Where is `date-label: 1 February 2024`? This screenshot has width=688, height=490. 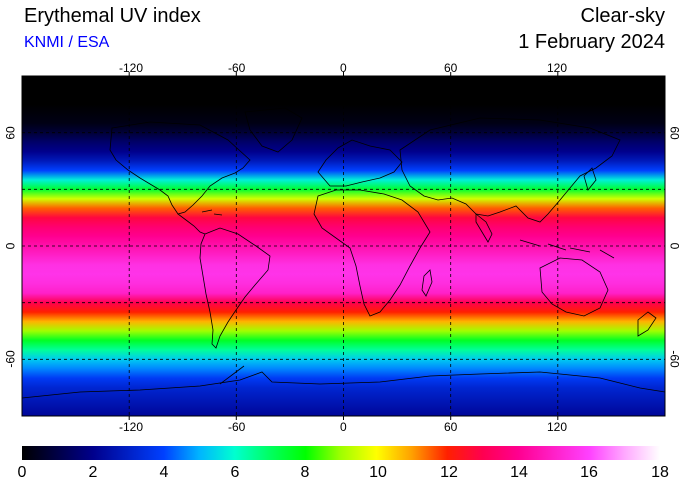
date-label: 1 February 2024 is located at coordinates (591, 42).